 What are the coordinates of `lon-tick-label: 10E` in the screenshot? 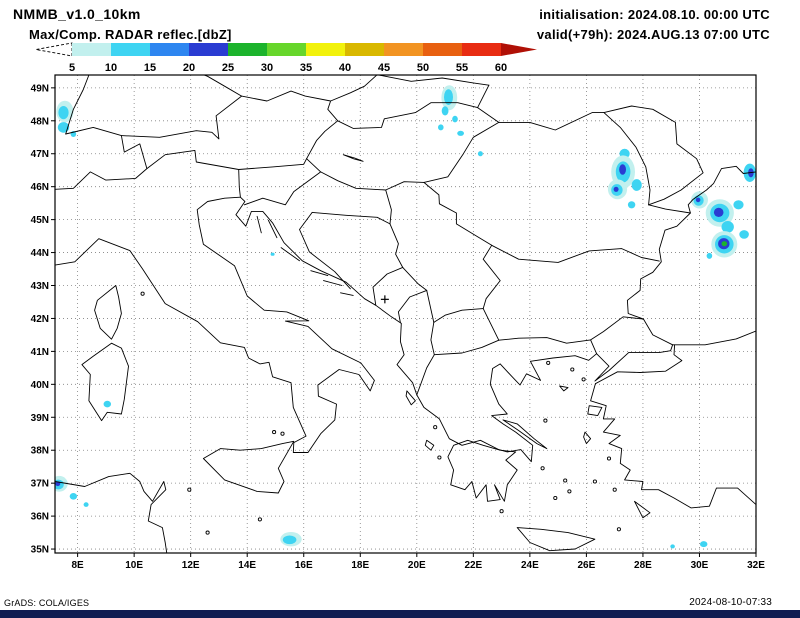 It's located at (134, 565).